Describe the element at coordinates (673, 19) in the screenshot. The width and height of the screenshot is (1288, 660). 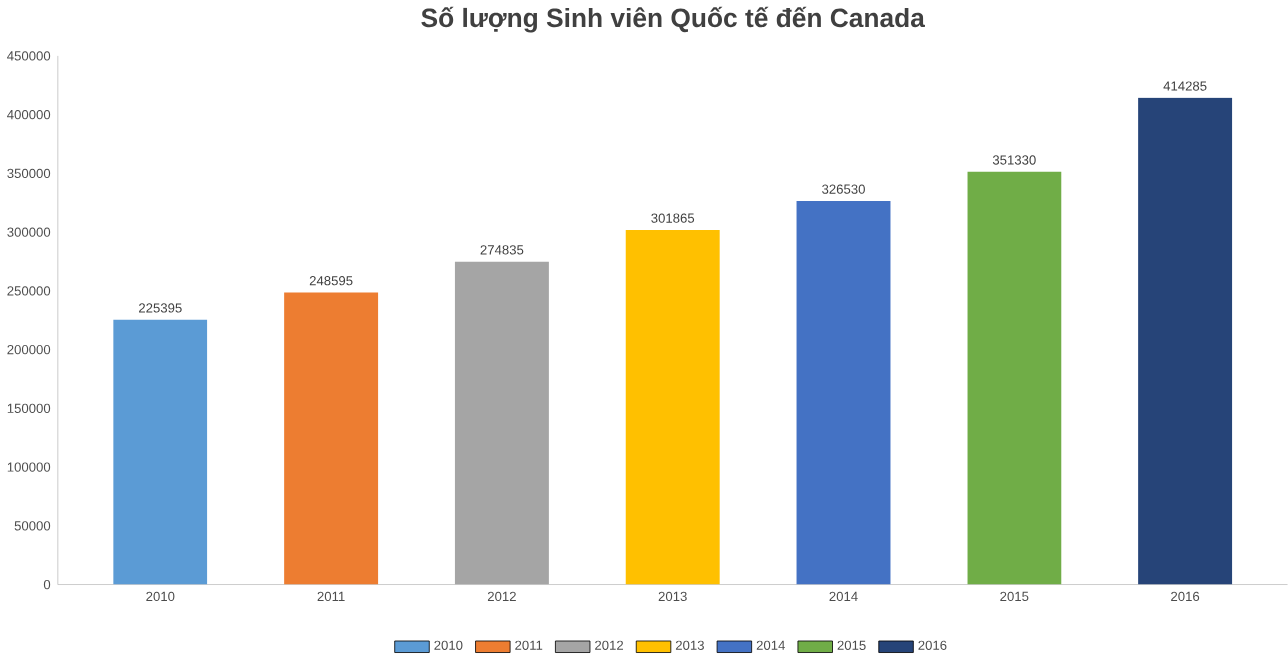
I see `chart-title: Số lượng Sinh viên Quốc tế đến Canada` at that location.